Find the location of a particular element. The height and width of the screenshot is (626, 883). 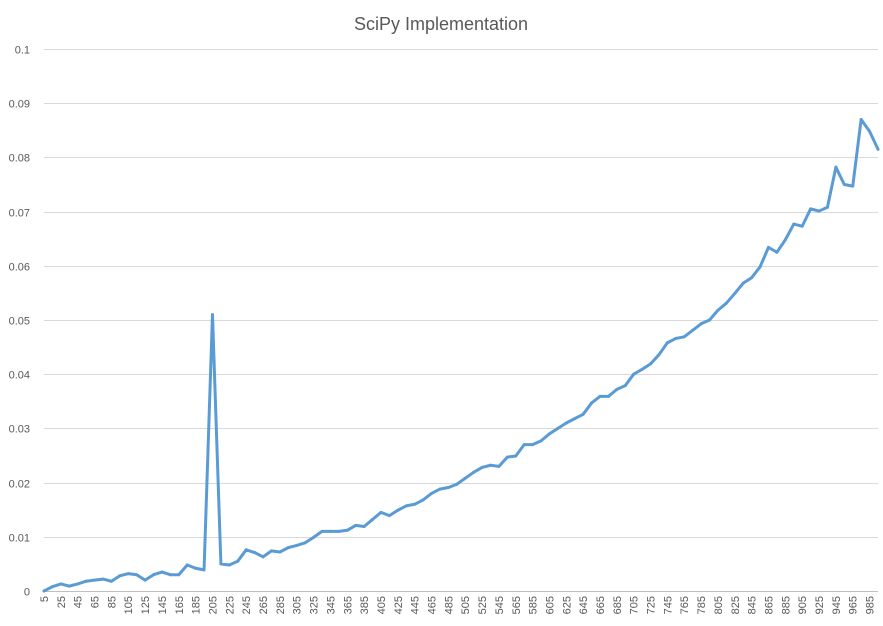

y-tick-label: 0.04 is located at coordinates (19, 376).